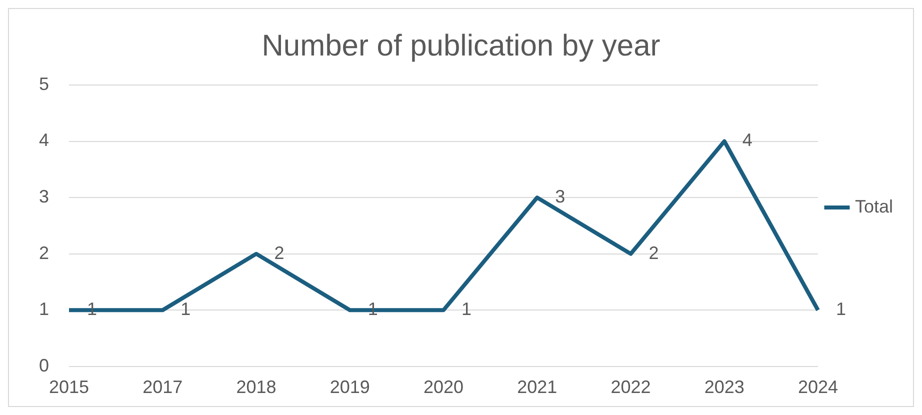 The height and width of the screenshot is (415, 922). I want to click on x-tick-label: 2017, so click(162, 387).